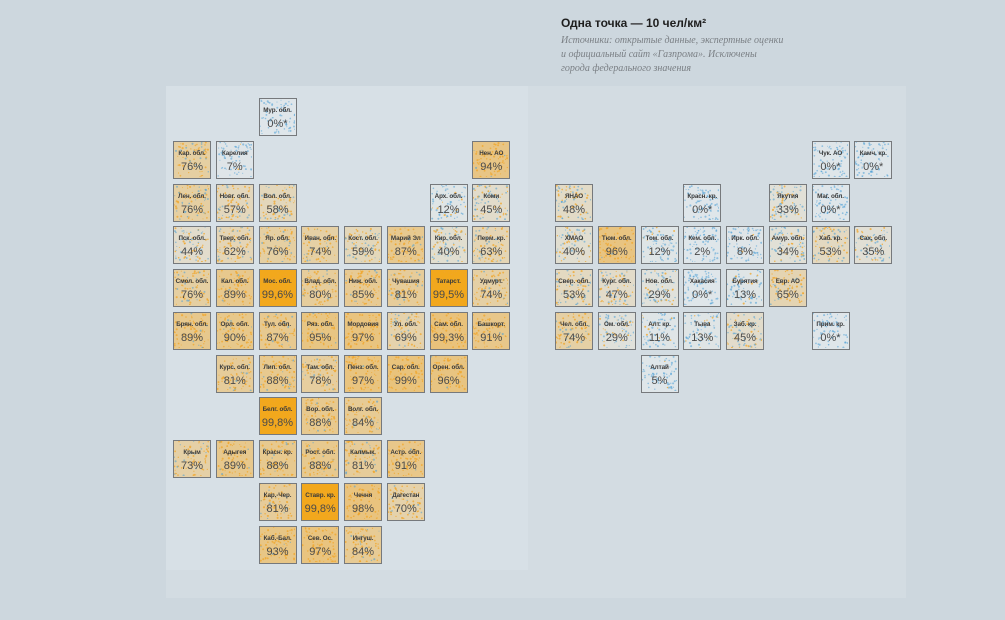 The image size is (1005, 620). Describe the element at coordinates (491, 202) in the screenshot. I see `region-tile: Коми 45%` at that location.